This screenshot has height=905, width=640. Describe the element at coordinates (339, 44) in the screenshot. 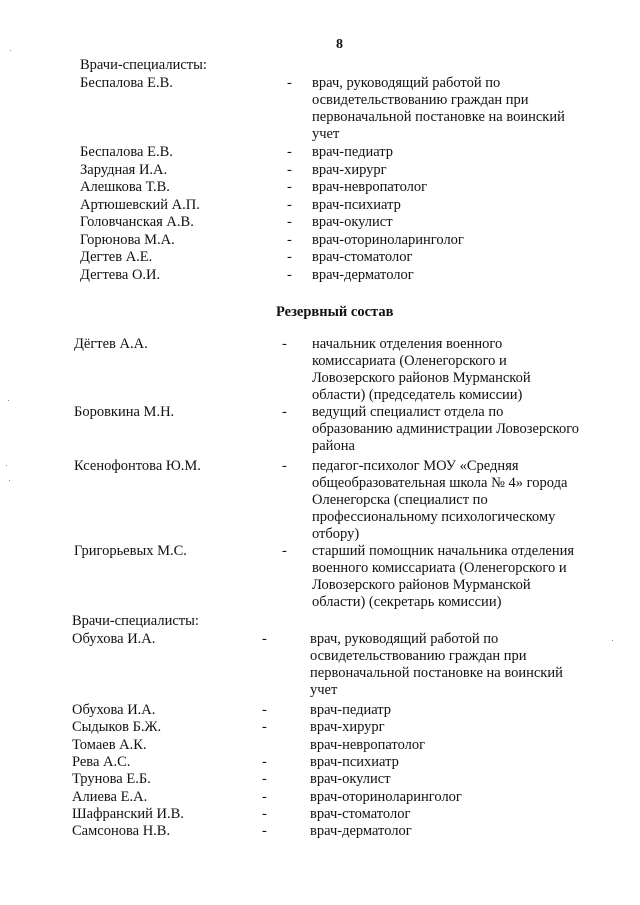

I see `page-number: 8` at that location.